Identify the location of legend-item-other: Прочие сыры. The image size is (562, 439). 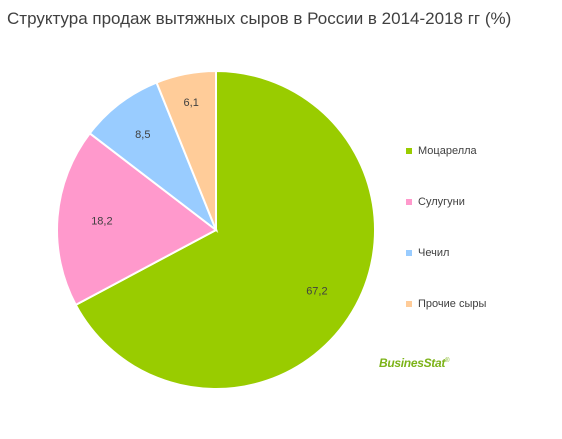
(446, 303).